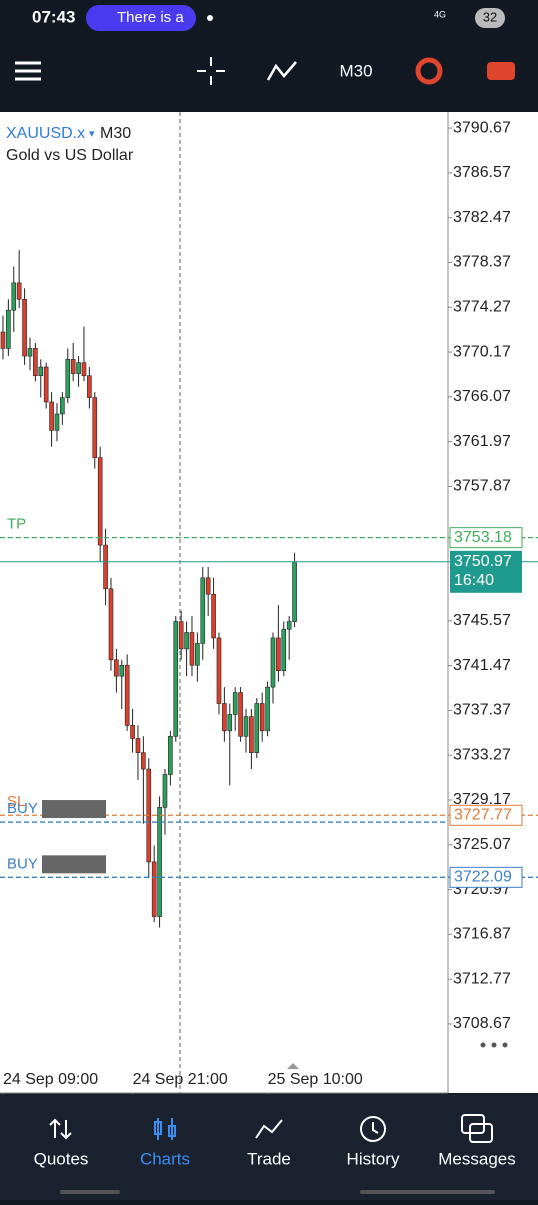 This screenshot has height=1205, width=538. I want to click on chart-timeframe: M30, so click(115, 133).